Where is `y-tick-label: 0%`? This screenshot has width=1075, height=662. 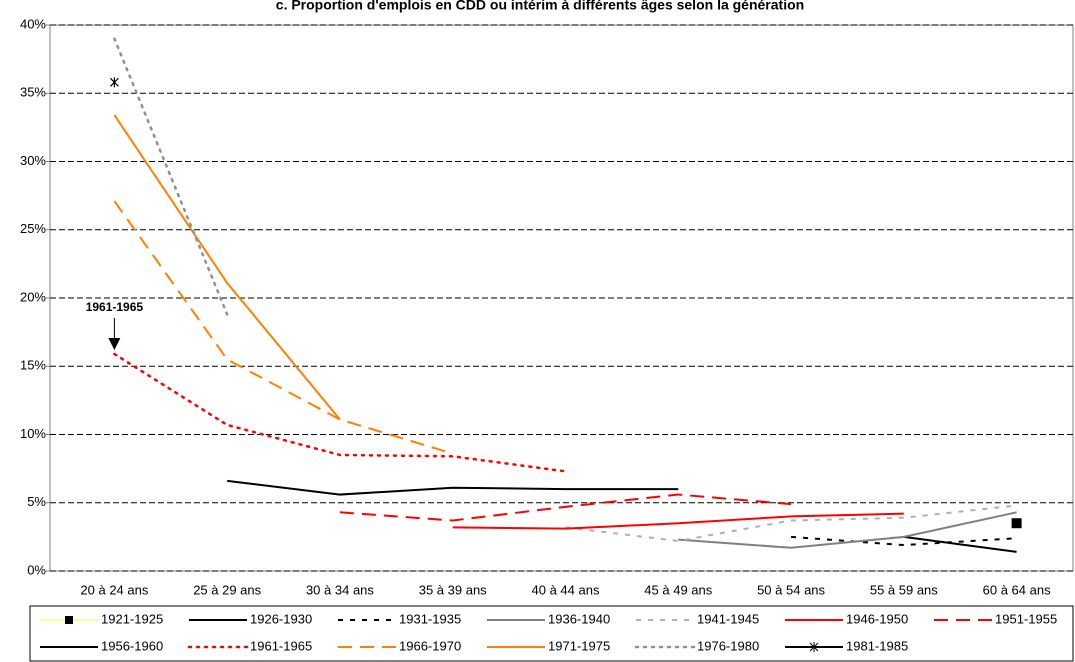
y-tick-label: 0% is located at coordinates (36, 569).